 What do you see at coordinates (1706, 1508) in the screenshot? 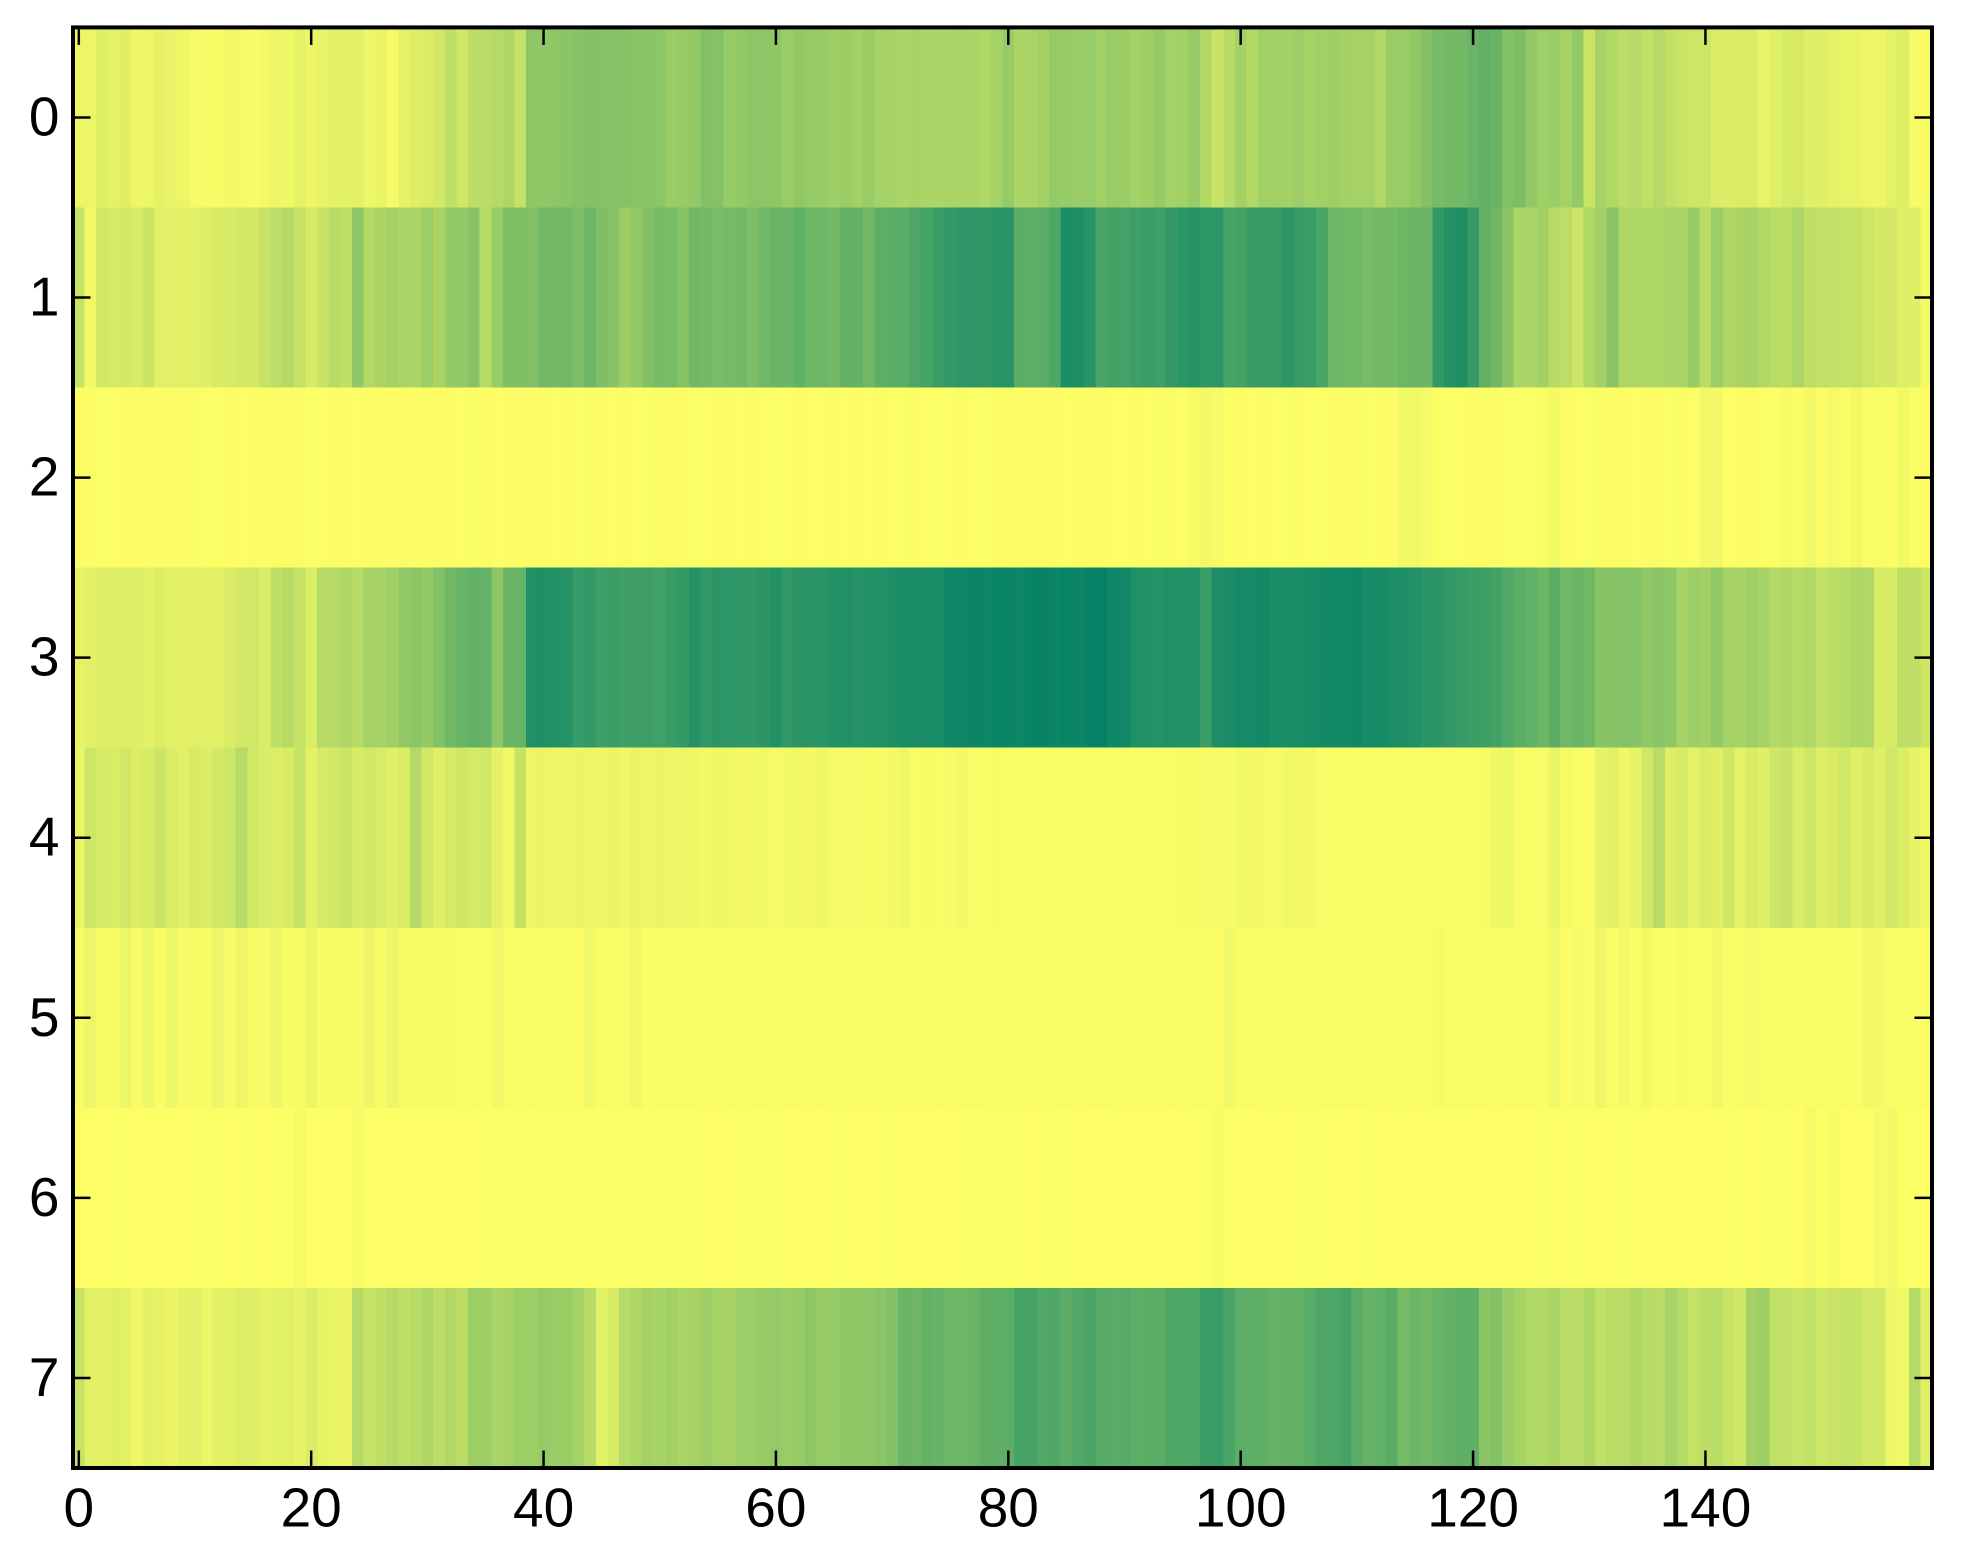
I see `svg-text: 140` at bounding box center [1706, 1508].